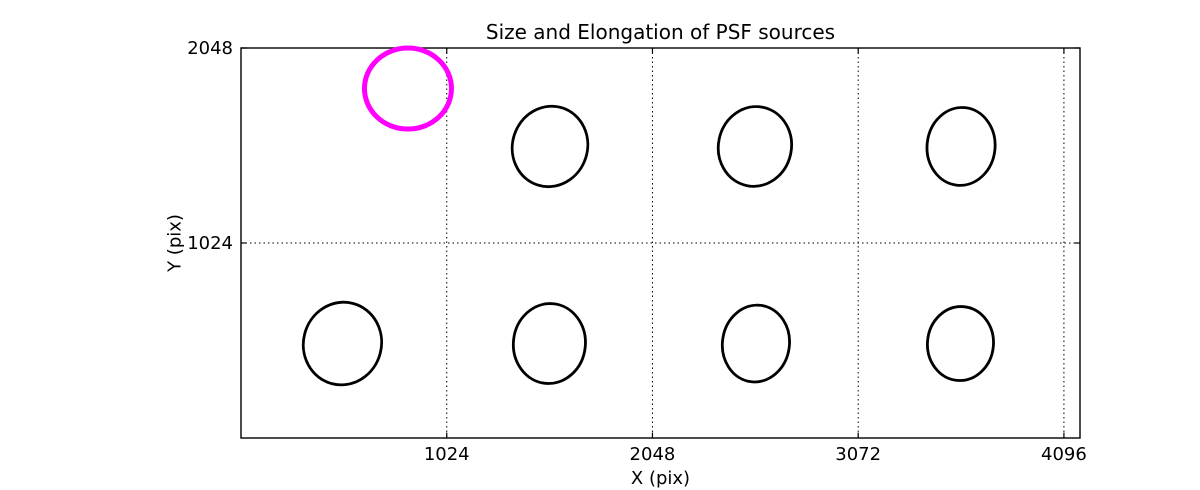 Image resolution: width=1200 pixels, height=490 pixels. What do you see at coordinates (175, 243) in the screenshot?
I see `y-axis-label: Y (pix)` at bounding box center [175, 243].